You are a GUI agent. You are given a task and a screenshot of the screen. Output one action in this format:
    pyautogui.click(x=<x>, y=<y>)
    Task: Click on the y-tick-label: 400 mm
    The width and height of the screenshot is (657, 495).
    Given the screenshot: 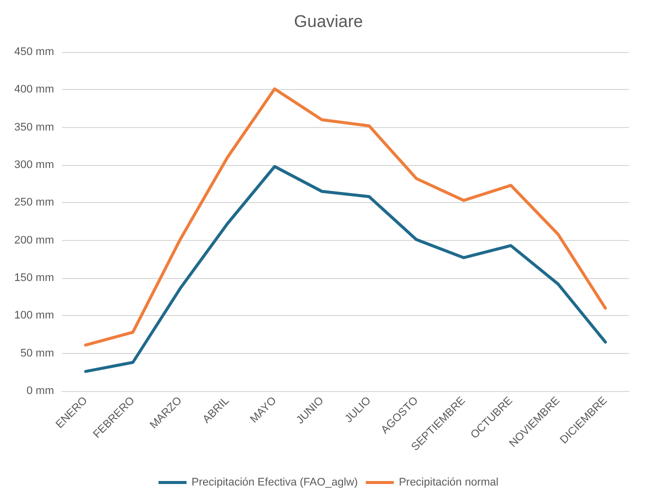 What is the action you would take?
    pyautogui.click(x=34, y=90)
    